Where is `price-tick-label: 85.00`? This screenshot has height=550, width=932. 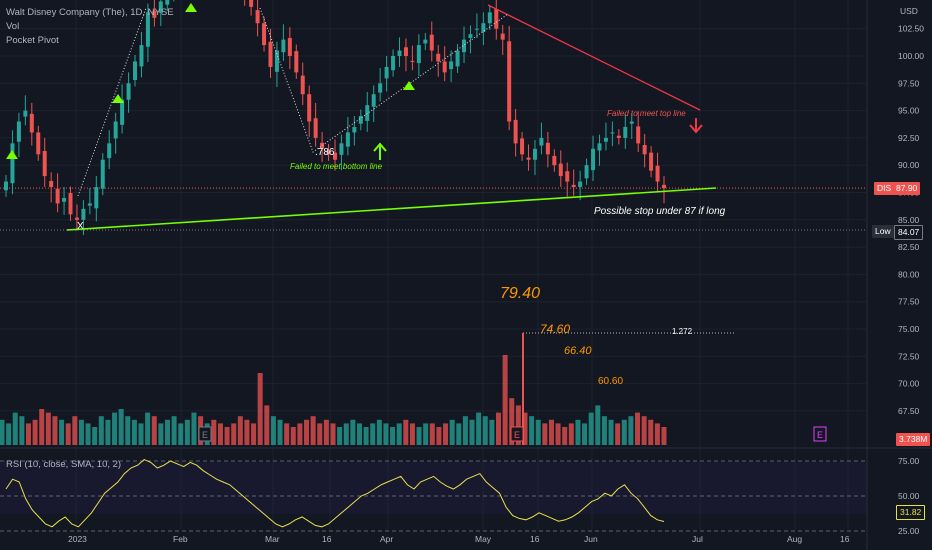 price-tick-label: 85.00 is located at coordinates (909, 220).